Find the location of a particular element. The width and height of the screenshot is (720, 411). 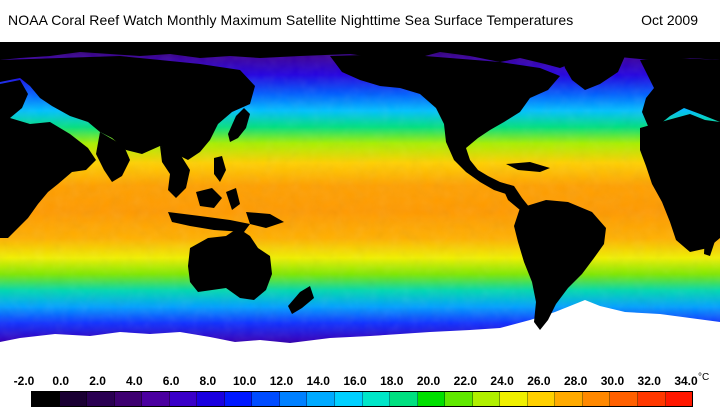

tick-label: 0.0 is located at coordinates (61, 381).